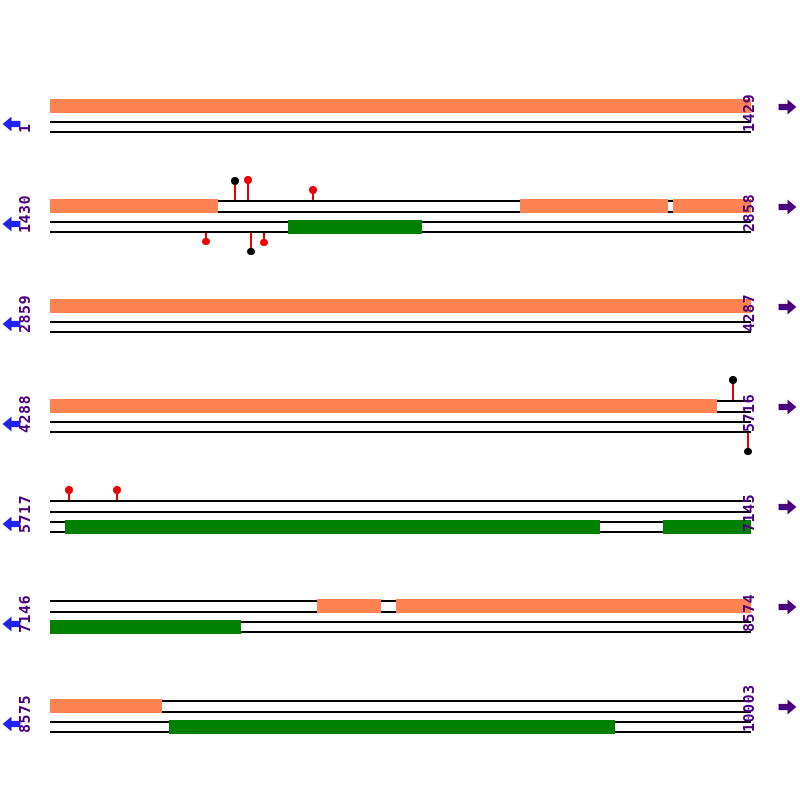 The width and height of the screenshot is (800, 800). What do you see at coordinates (25, 713) in the screenshot?
I see `row-start-coordinate: 8575` at bounding box center [25, 713].